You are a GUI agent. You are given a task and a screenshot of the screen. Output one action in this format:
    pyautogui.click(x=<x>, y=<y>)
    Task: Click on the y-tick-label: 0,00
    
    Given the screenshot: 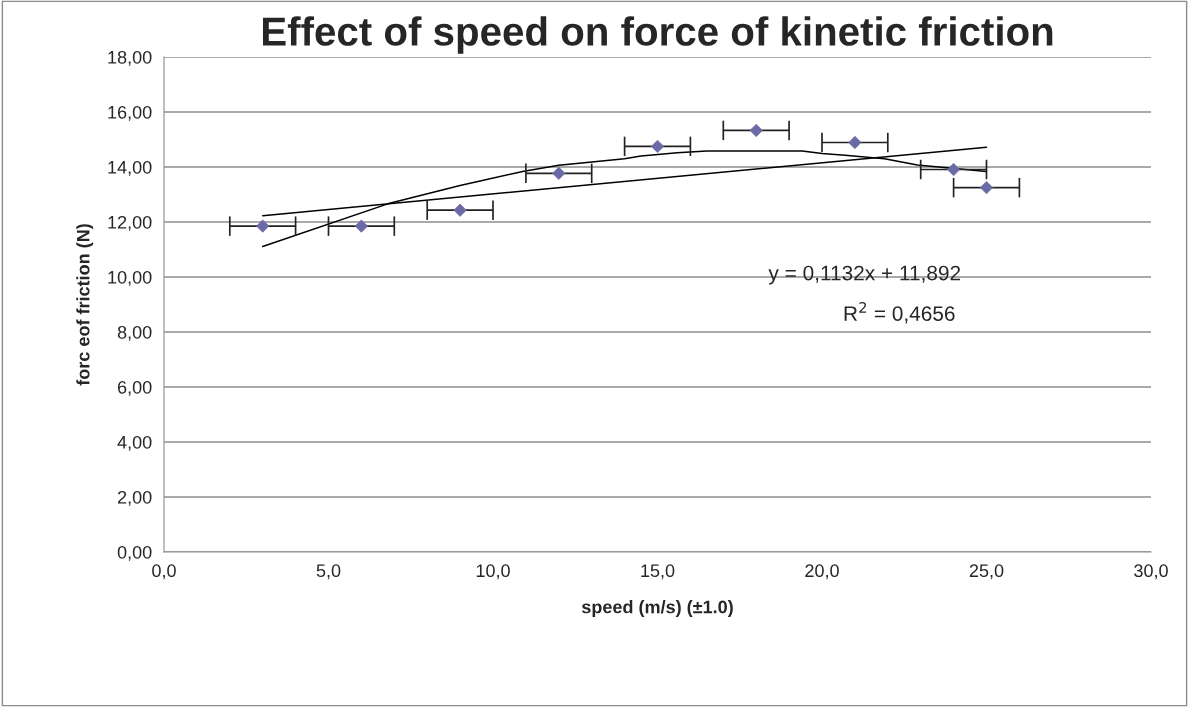 What is the action you would take?
    pyautogui.click(x=134, y=553)
    